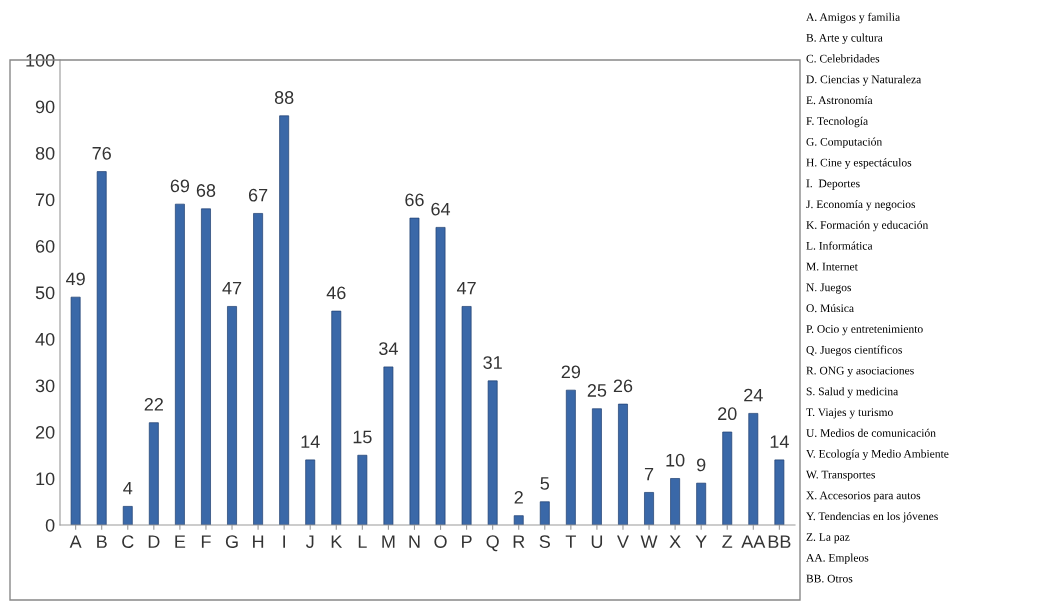 This screenshot has width=1046, height=607. What do you see at coordinates (45, 432) in the screenshot?
I see `y-tick-label: 20` at bounding box center [45, 432].